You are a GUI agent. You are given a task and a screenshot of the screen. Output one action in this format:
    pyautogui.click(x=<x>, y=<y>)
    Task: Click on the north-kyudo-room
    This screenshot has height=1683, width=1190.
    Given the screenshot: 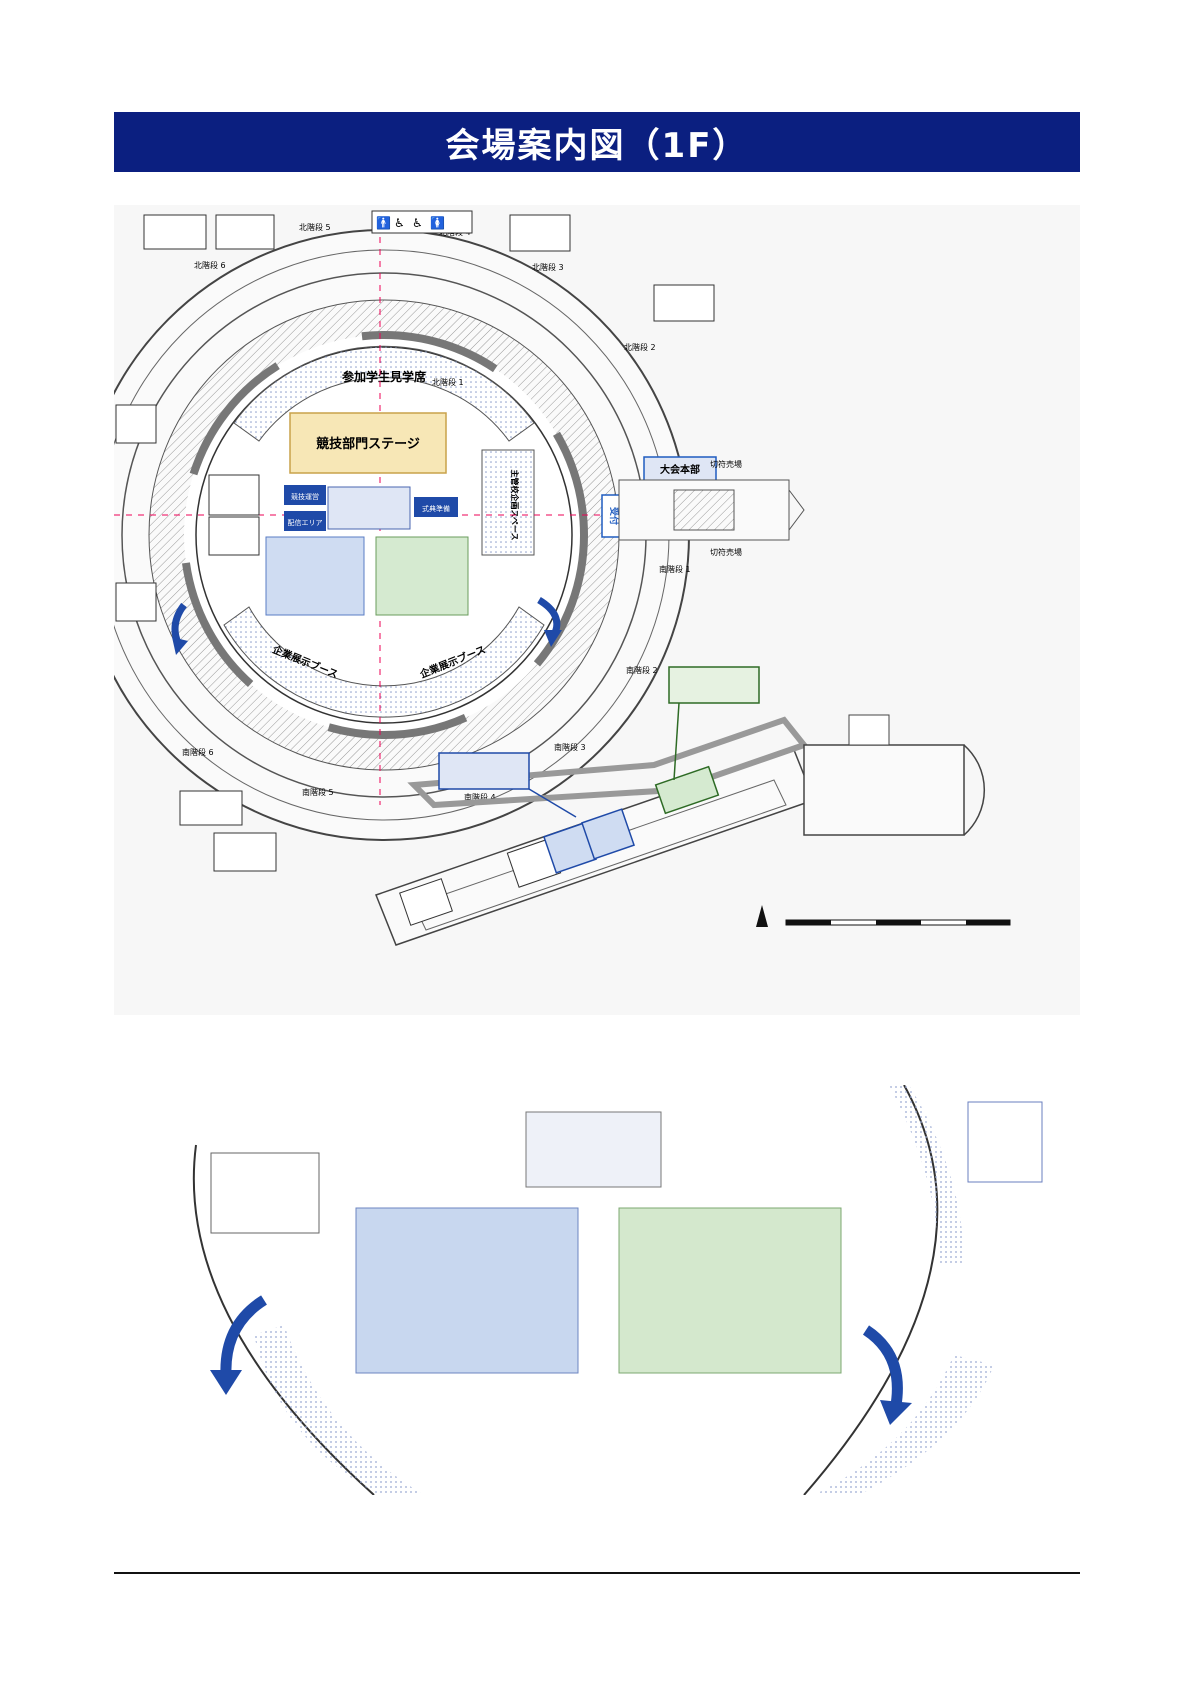 What is the action you would take?
    pyautogui.click(x=175, y=232)
    